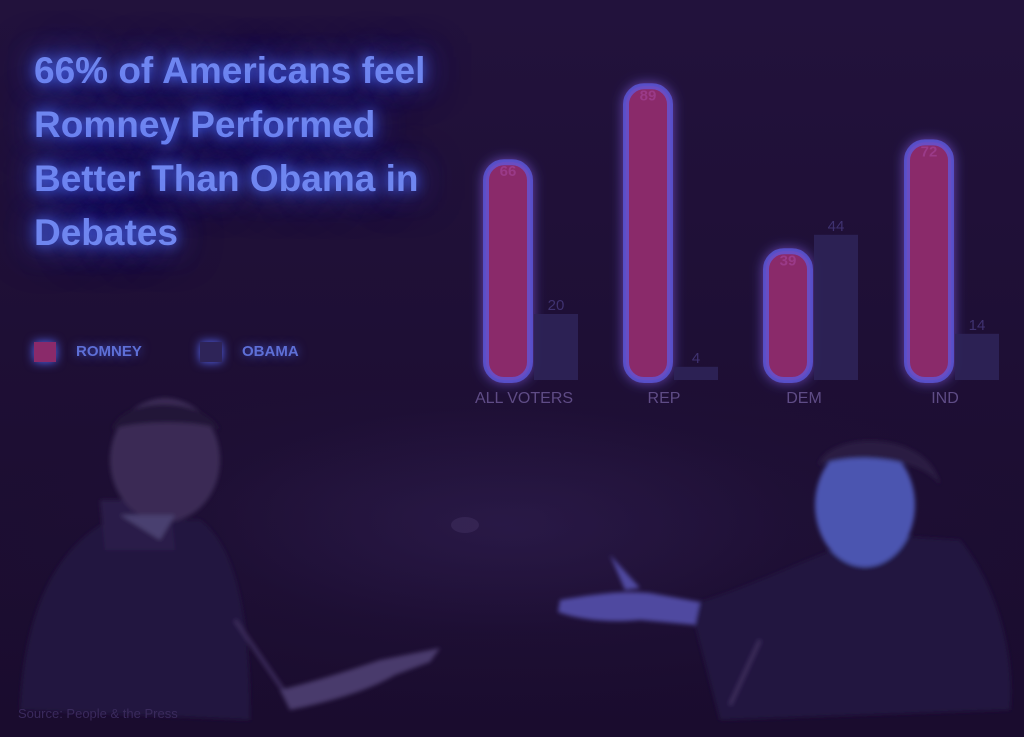 The image size is (1024, 737). Describe the element at coordinates (804, 398) in the screenshot. I see `category-label-dem: DEM` at that location.